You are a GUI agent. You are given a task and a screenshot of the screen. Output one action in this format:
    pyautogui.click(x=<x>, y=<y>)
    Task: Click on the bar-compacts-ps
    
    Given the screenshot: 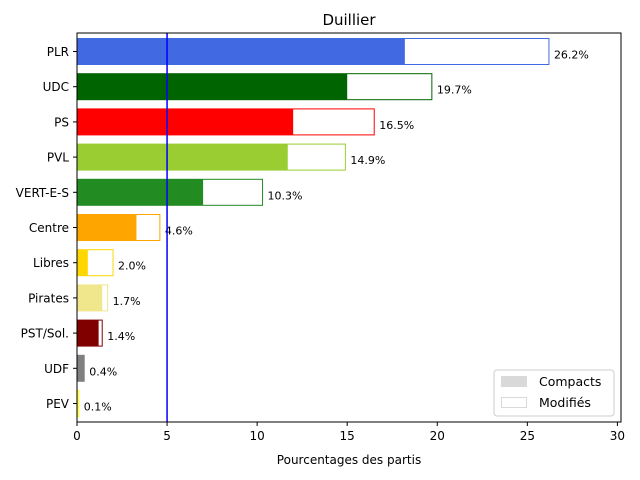 What is the action you would take?
    pyautogui.click(x=185, y=121)
    